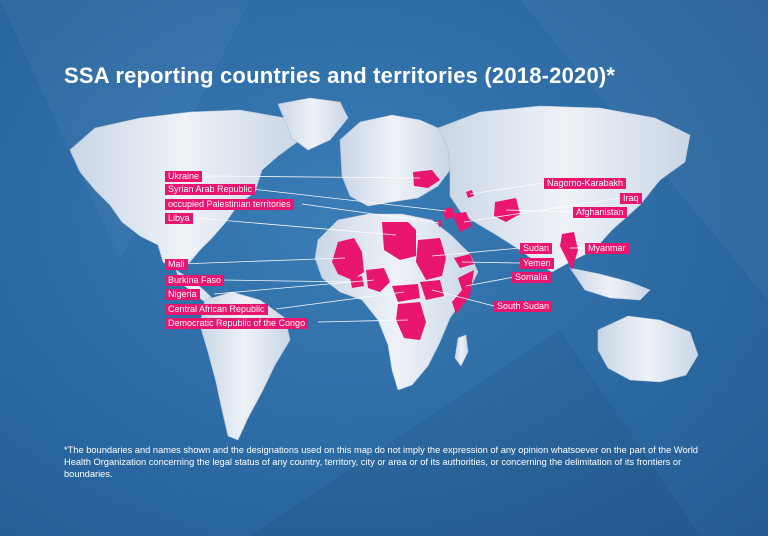 Image resolution: width=768 pixels, height=536 pixels. Describe the element at coordinates (411, 321) in the screenshot. I see `drc-region` at that location.